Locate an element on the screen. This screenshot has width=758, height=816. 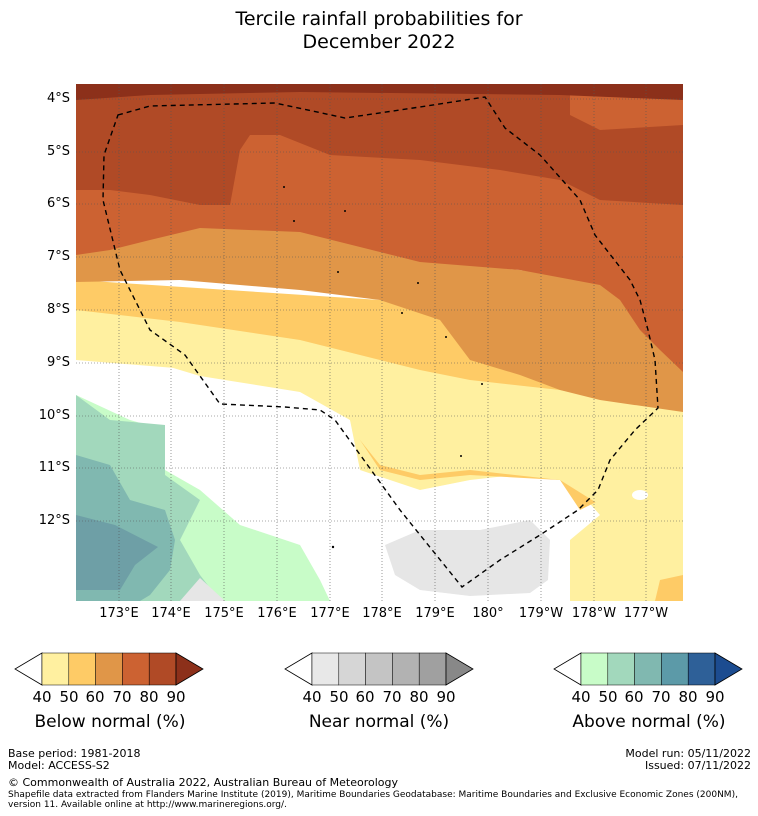
base-period: Base period: 1981-2018 is located at coordinates (74, 753).